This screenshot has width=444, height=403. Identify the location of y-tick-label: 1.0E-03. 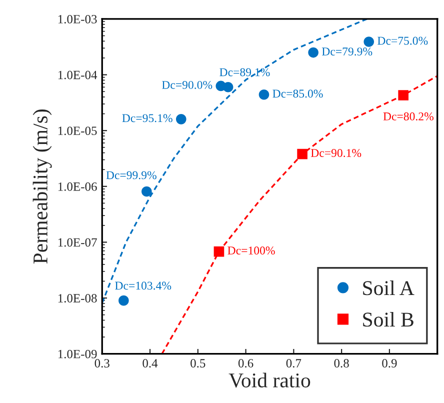
(77, 19).